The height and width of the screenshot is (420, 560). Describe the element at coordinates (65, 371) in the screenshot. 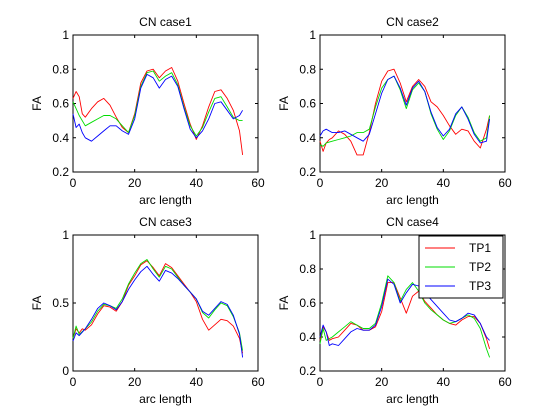

I see `y-tick-label: 0` at that location.